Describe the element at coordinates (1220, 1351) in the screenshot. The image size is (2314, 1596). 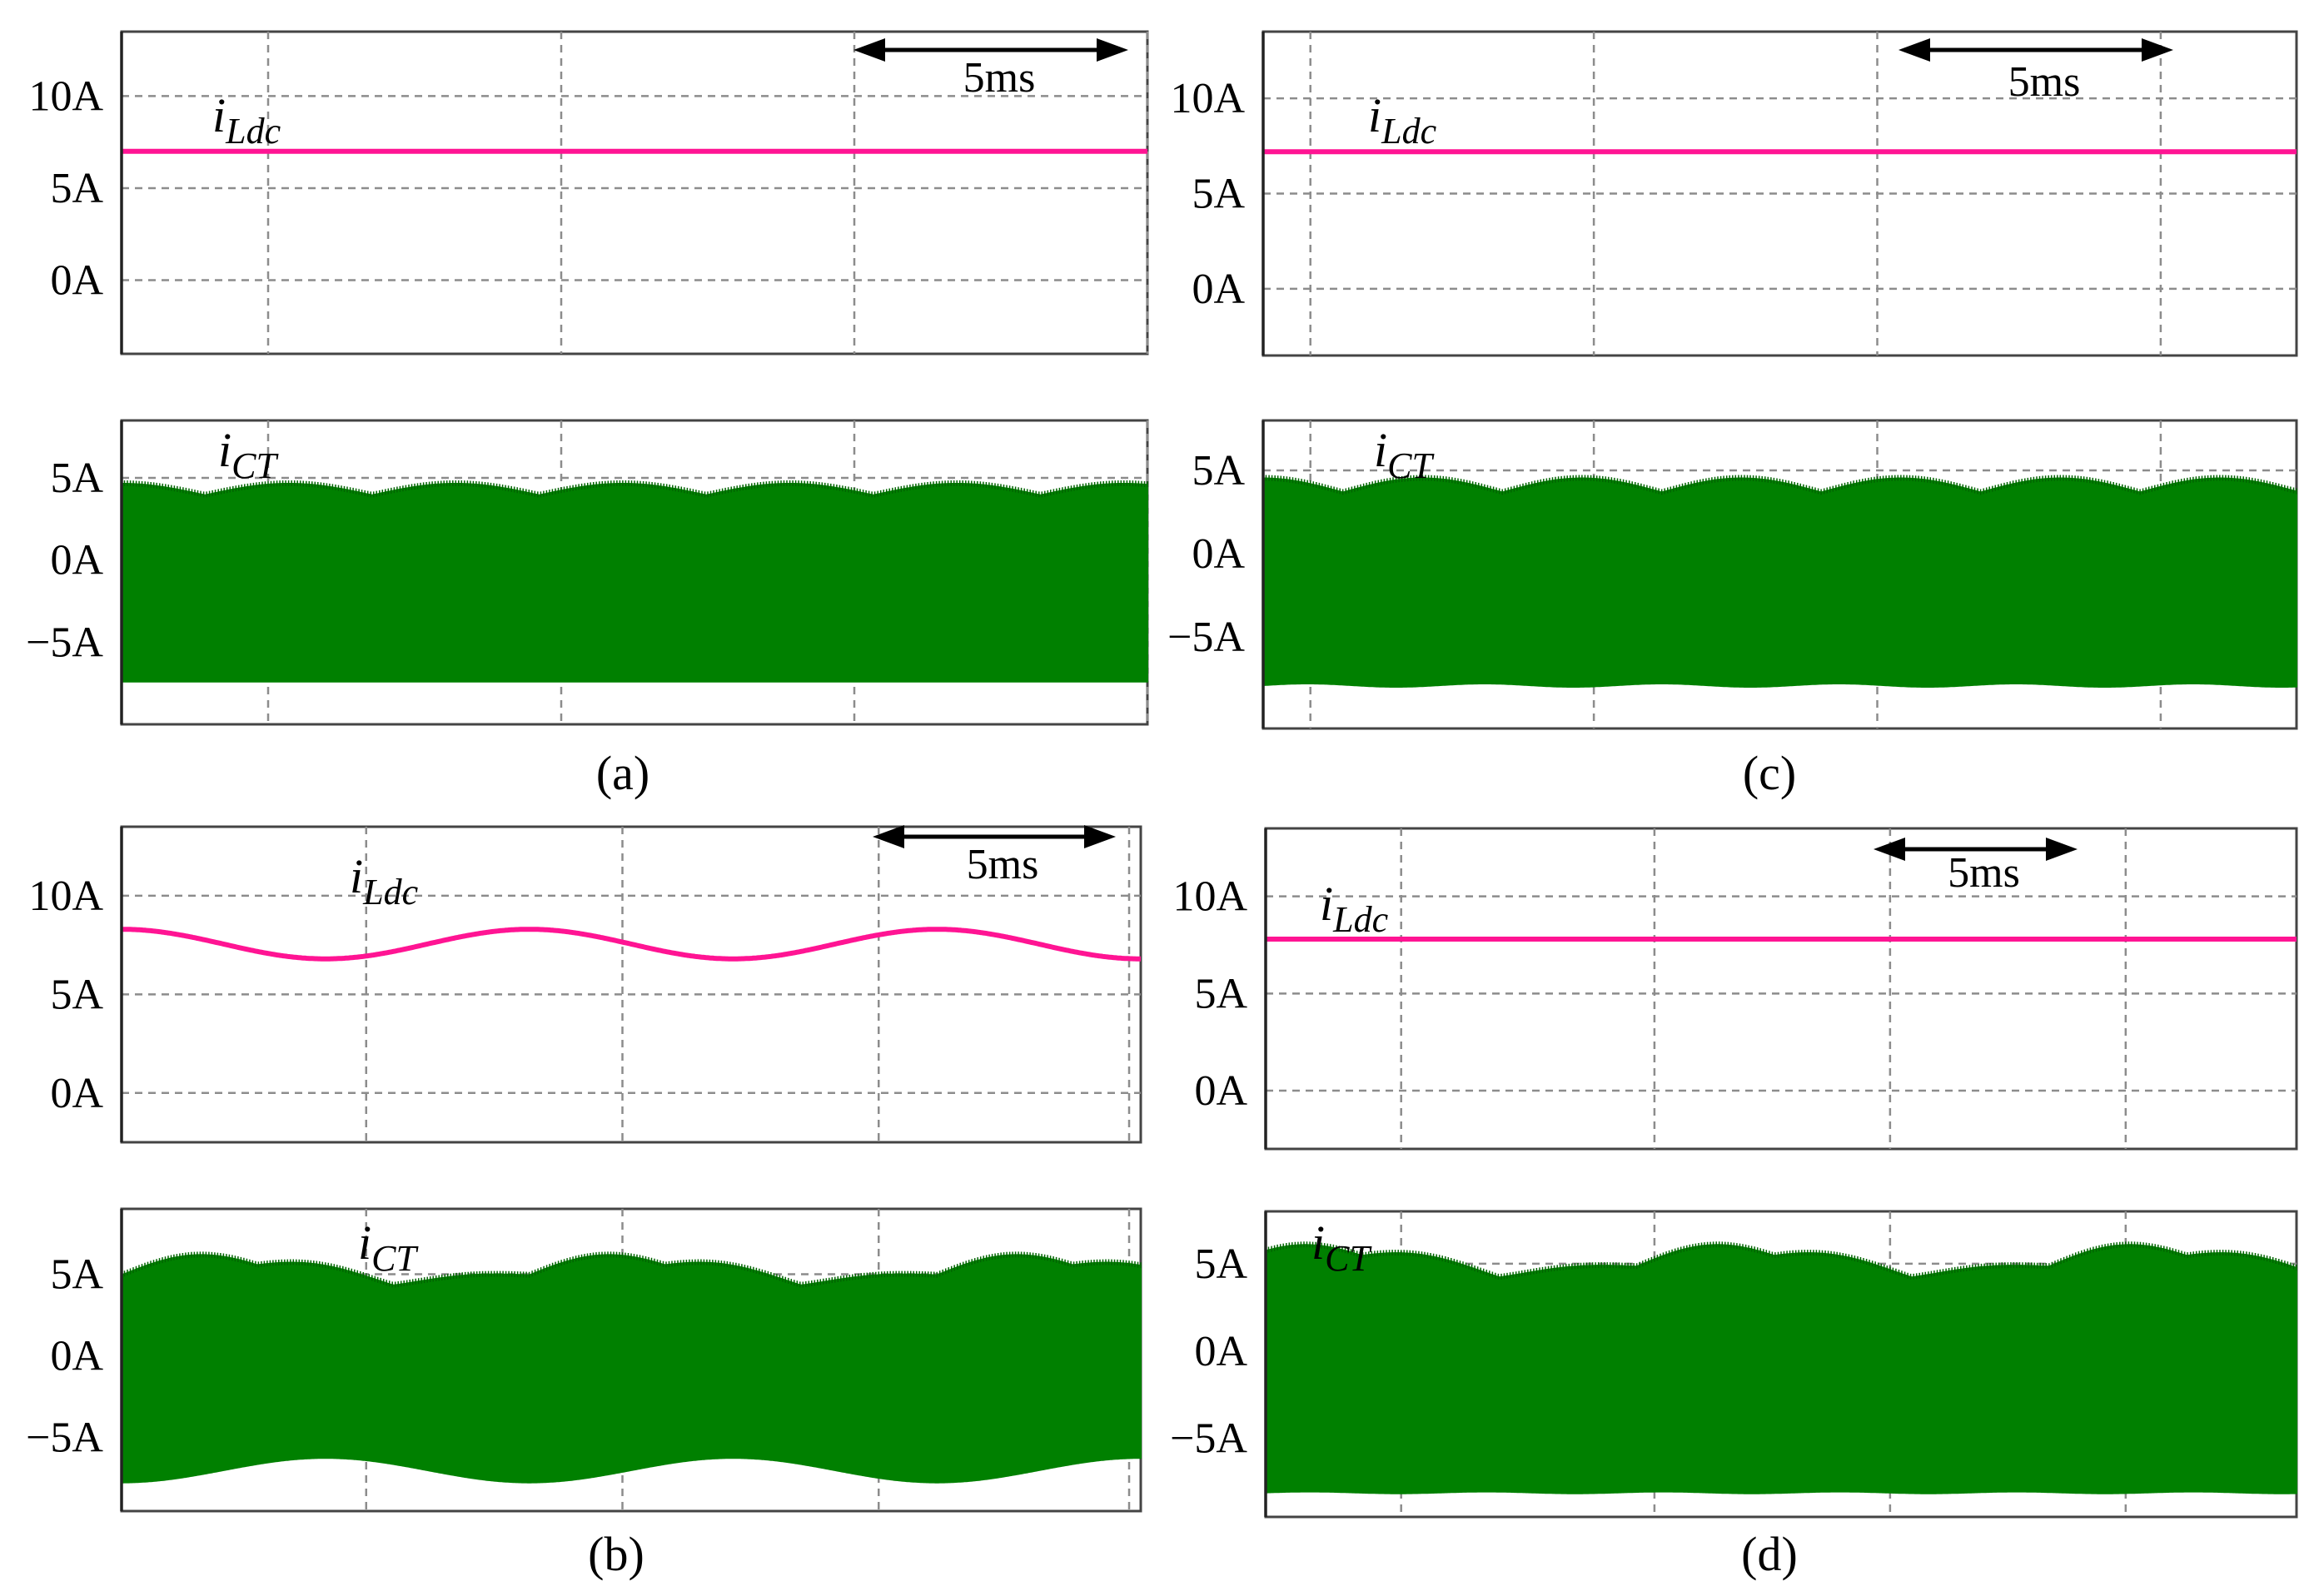
I see `panel-d-bottom-ytick-label: 0A` at that location.